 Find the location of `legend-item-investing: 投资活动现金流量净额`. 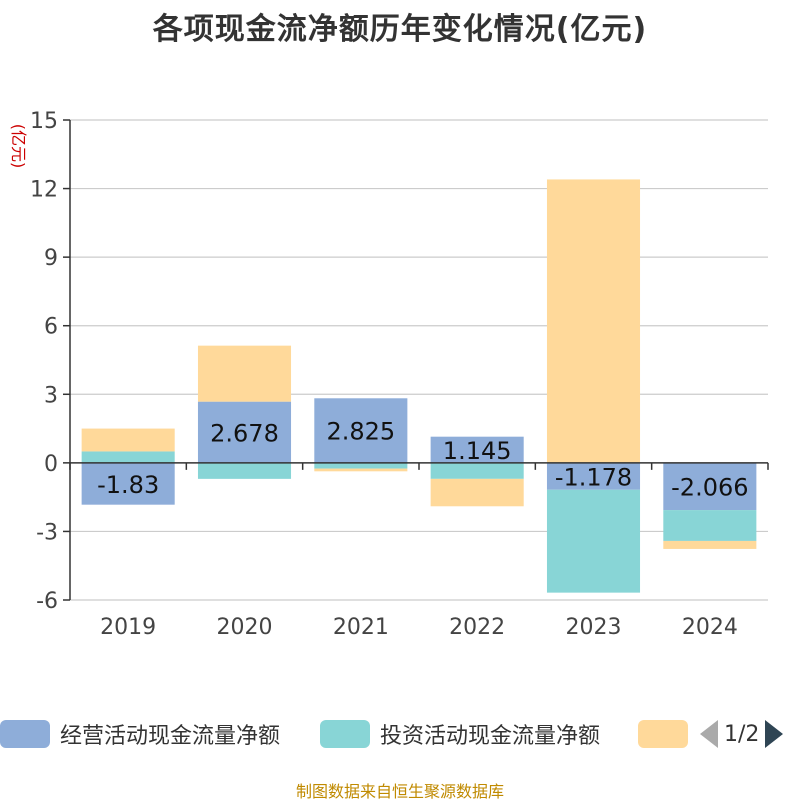

legend-item-investing: 投资活动现金流量净额 is located at coordinates (460, 734).